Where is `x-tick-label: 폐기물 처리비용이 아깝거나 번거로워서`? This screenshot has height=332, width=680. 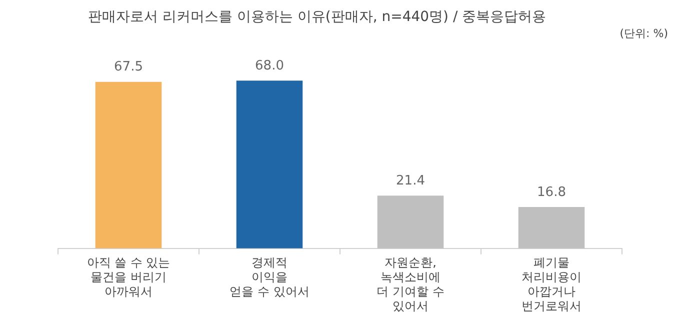 x-tick-label: 폐기물 처리비용이 아깝거나 번거로워서 is located at coordinates (552, 284).